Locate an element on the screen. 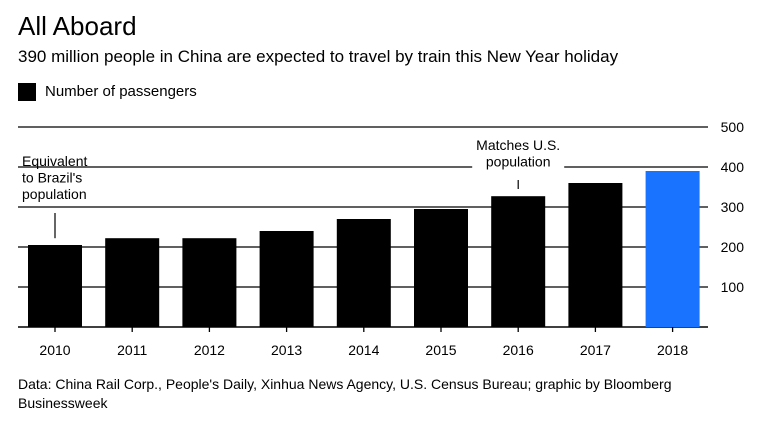 This screenshot has width=768, height=421. annotation-brazil-line-2: to Brazil's is located at coordinates (52, 178).